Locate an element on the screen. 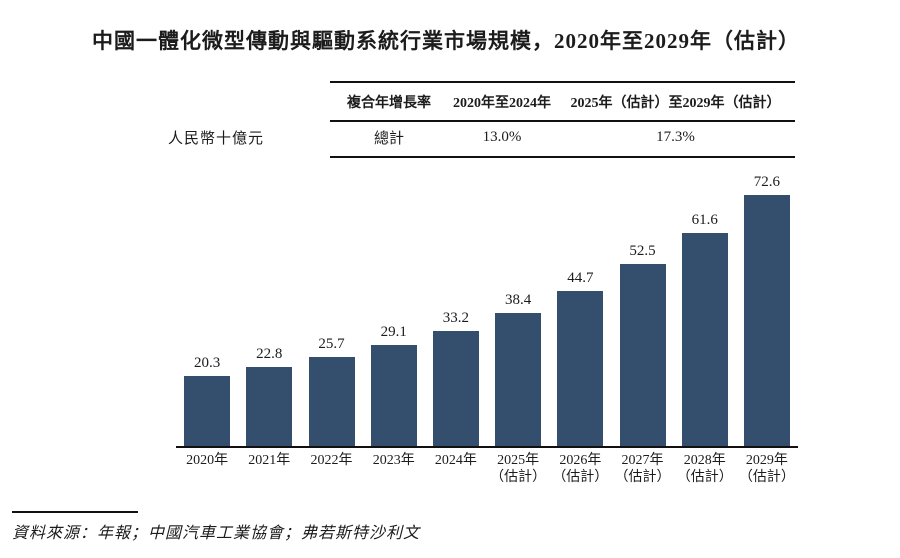  cagr-value-period-1: 13.0% is located at coordinates (502, 137).